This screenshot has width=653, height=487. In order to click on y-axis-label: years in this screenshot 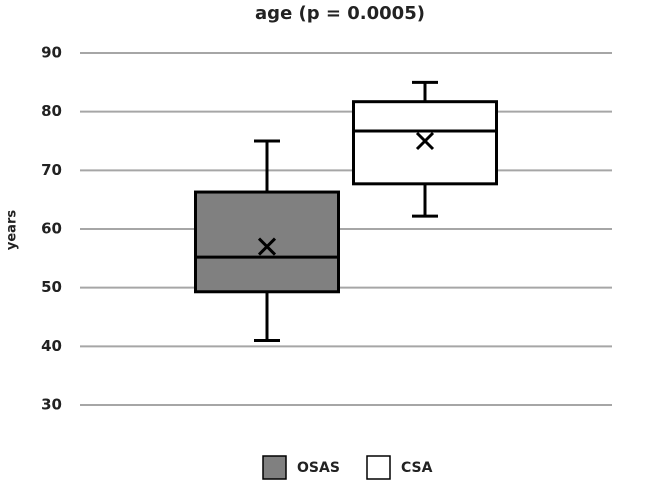, I will do `click(12, 230)`.